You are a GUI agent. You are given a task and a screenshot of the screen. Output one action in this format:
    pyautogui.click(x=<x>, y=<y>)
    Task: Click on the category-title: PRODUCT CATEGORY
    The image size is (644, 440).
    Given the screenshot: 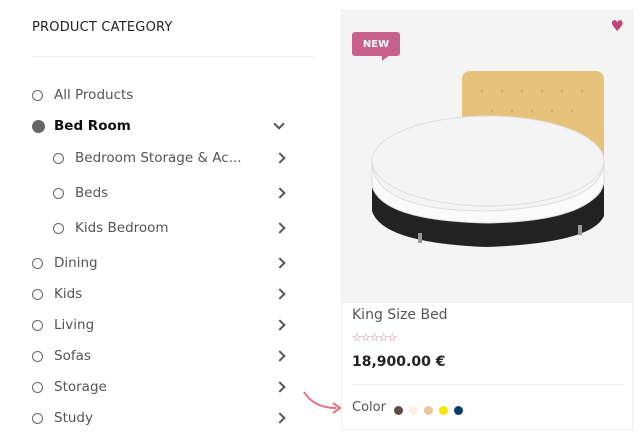 What is the action you would take?
    pyautogui.click(x=102, y=27)
    